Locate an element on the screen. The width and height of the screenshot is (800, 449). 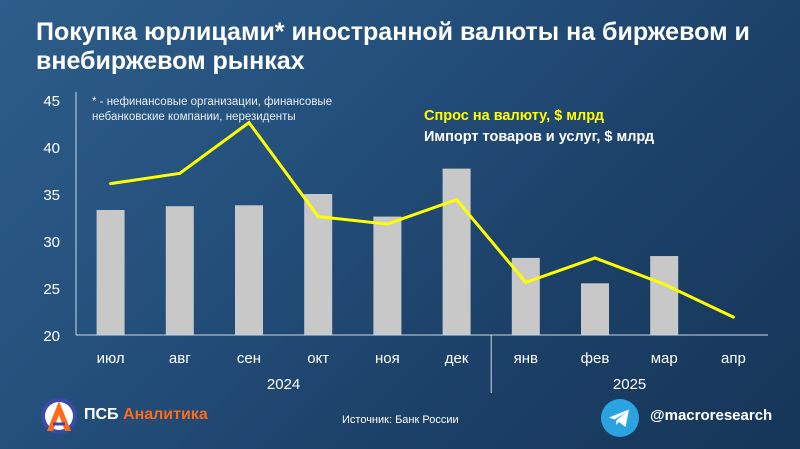
x-tick-label: окт is located at coordinates (318, 358).